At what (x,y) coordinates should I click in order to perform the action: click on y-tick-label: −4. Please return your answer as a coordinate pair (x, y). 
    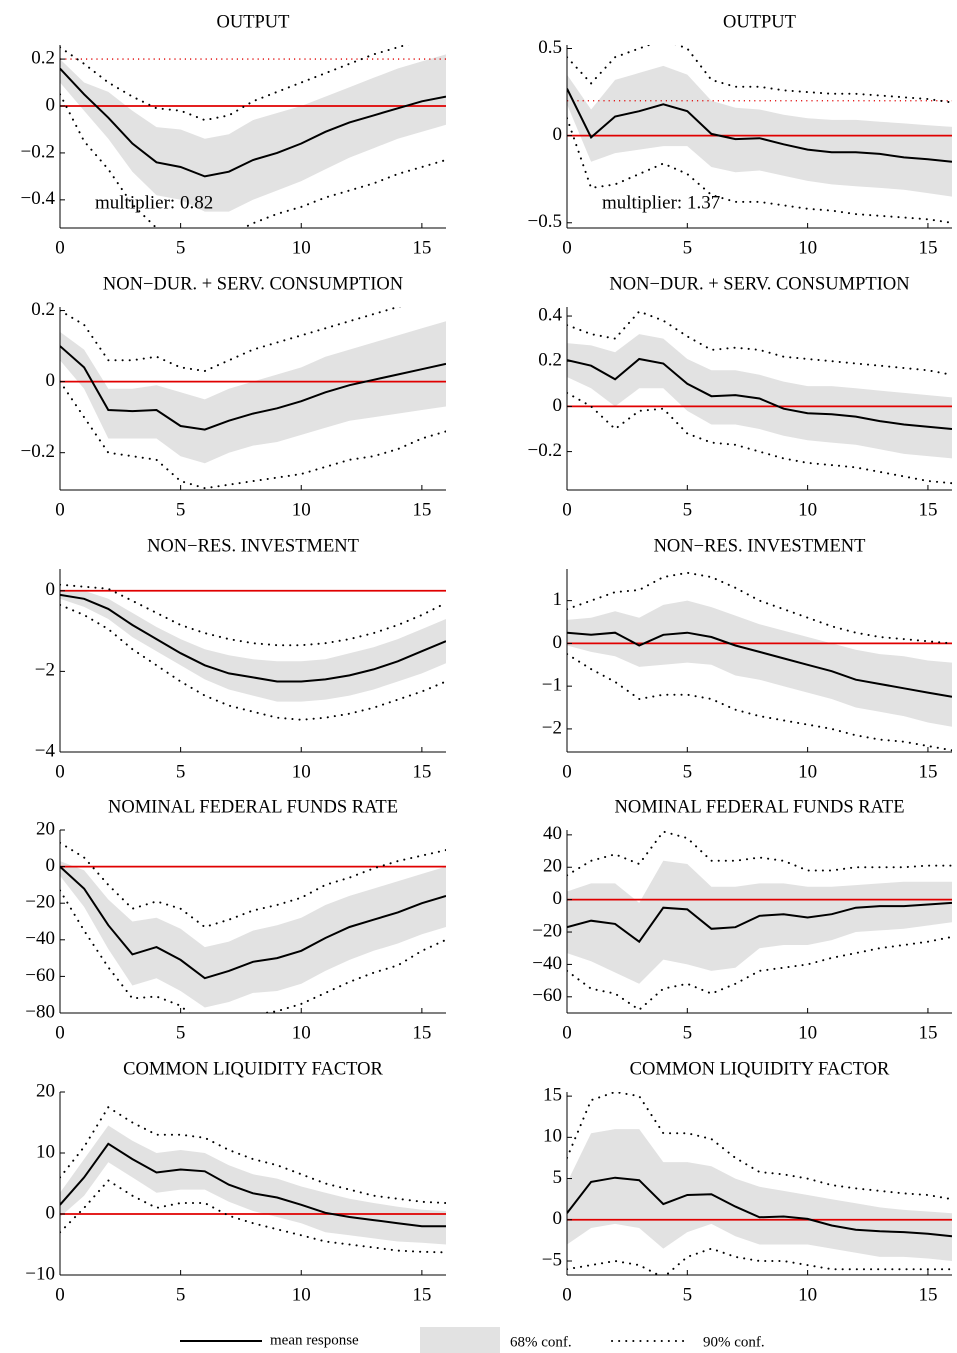
    Looking at the image, I should click on (45, 750).